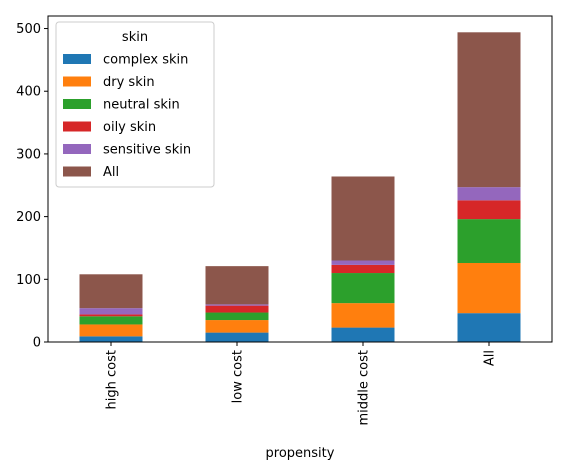  I want to click on x-tick-label: high cost, so click(112, 379).